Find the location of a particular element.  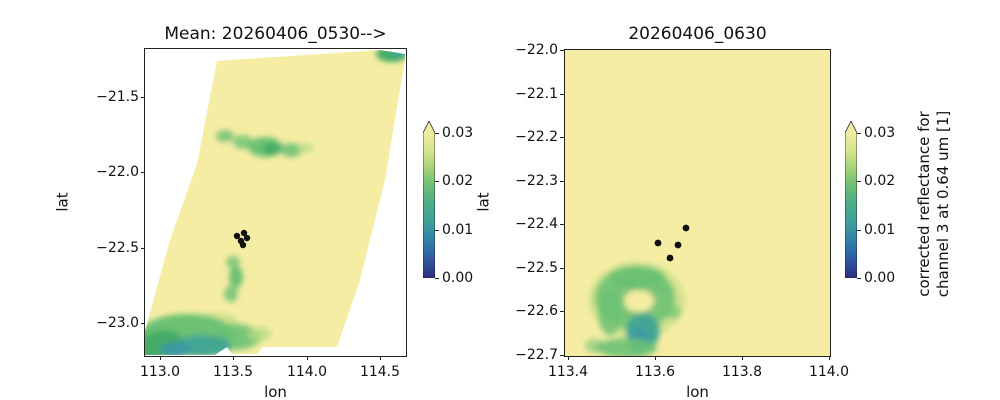

cloud-features is located at coordinates (635, 309).